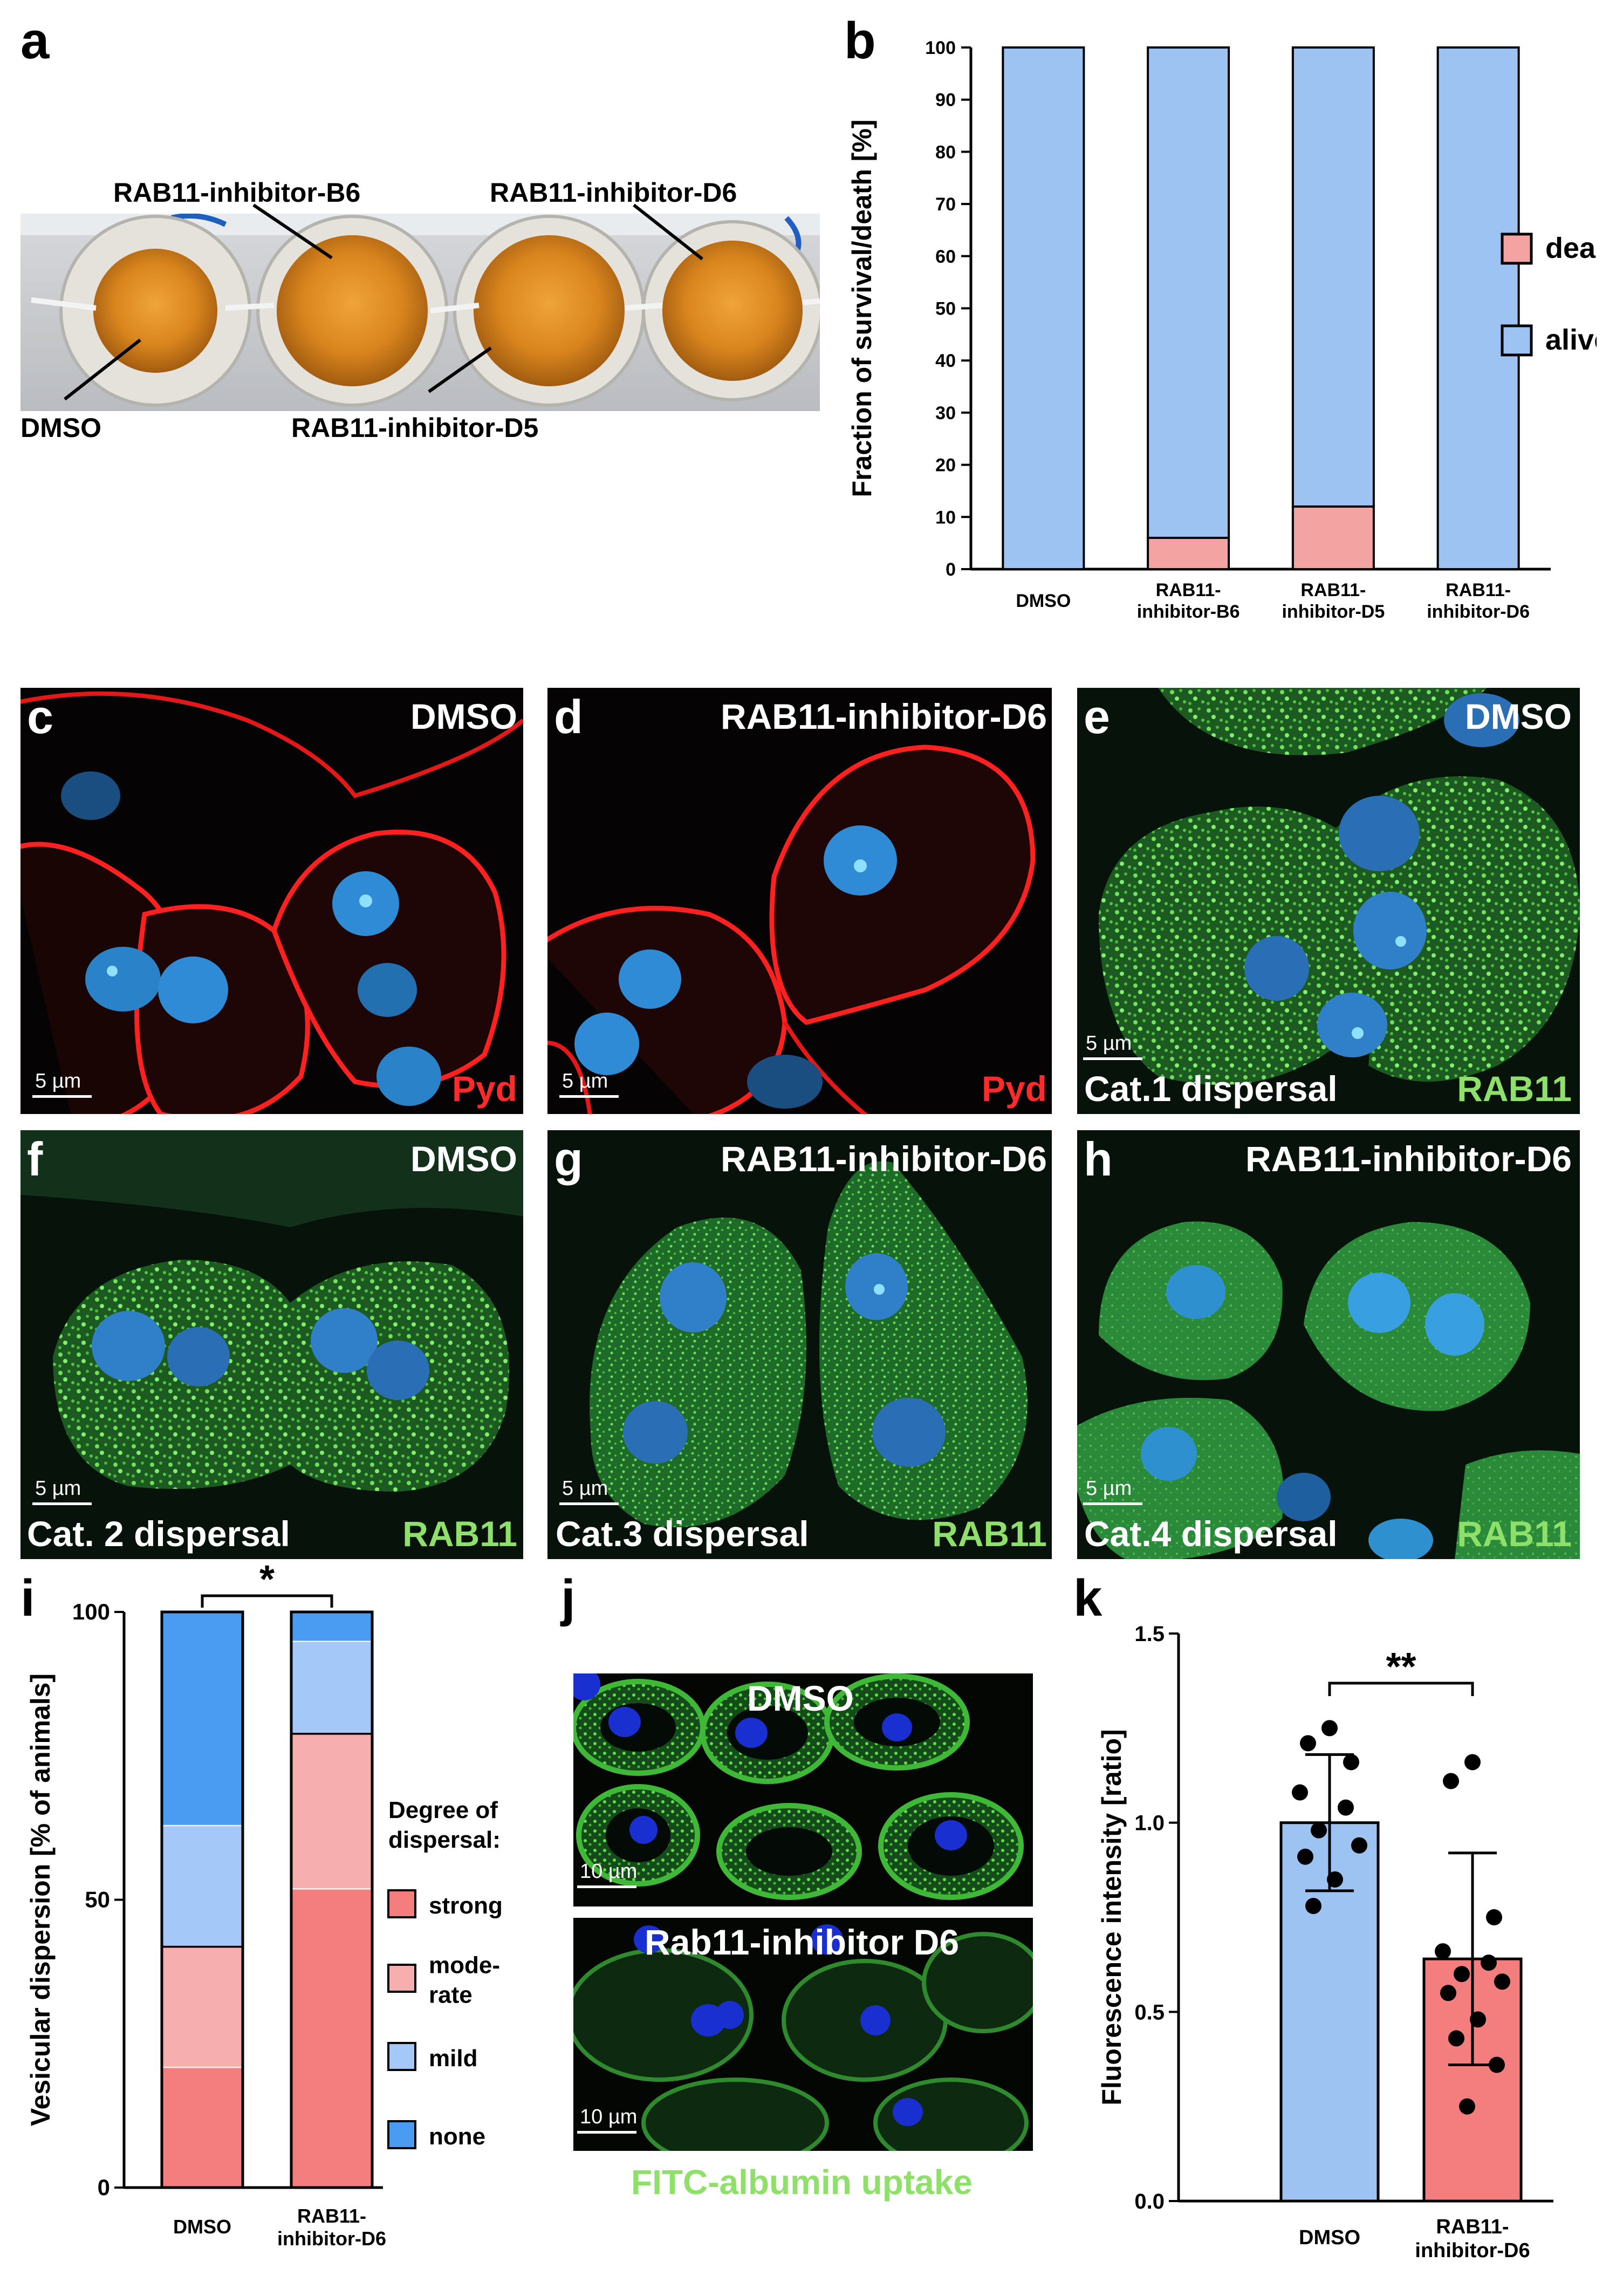 This screenshot has height=2296, width=1623. Describe the element at coordinates (104, 2187) in the screenshot. I see `y-tick-label: 0` at that location.